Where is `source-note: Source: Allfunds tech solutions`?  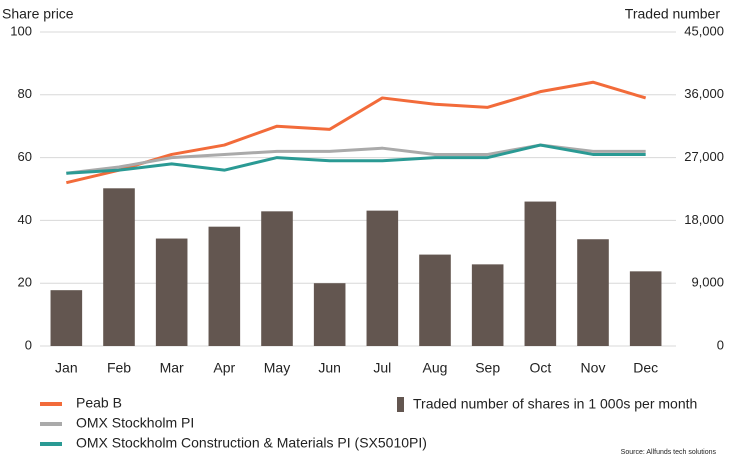
source-note: Source: Allfunds tech solutions is located at coordinates (669, 452).